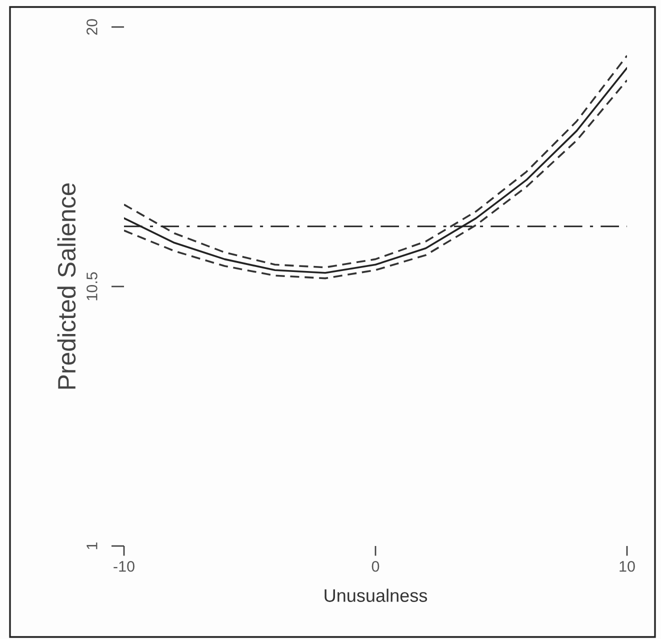  Describe the element at coordinates (376, 566) in the screenshot. I see `x-tick-label: 0` at that location.